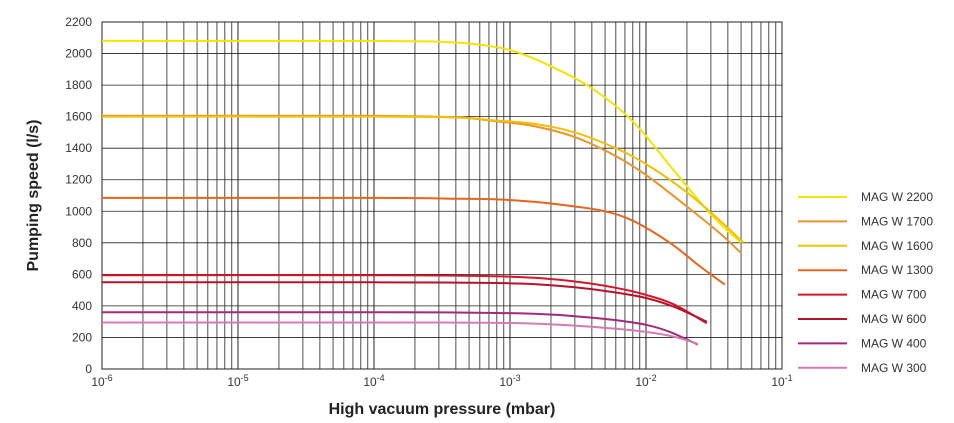 The height and width of the screenshot is (423, 954). Describe the element at coordinates (78, 85) in the screenshot. I see `y-tick-label: 1800` at that location.